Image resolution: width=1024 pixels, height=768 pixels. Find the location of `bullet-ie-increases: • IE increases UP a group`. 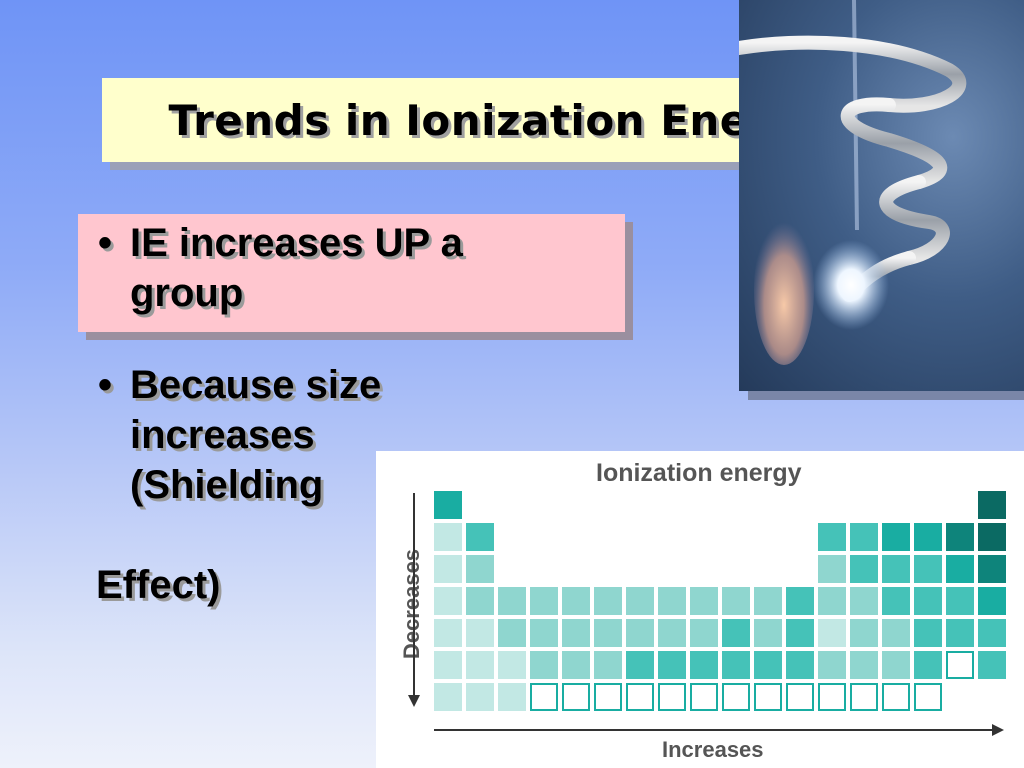

bullet-ie-increases: • IE increases UP a group is located at coordinates (280, 268).